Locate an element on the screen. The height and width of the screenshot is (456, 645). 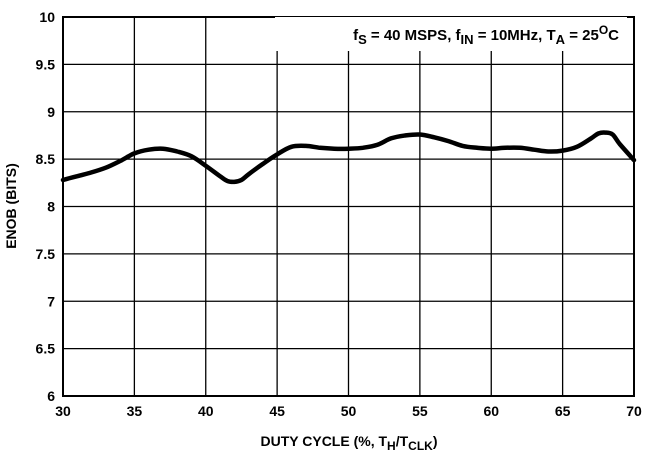
x-tick-label: 30 is located at coordinates (63, 411).